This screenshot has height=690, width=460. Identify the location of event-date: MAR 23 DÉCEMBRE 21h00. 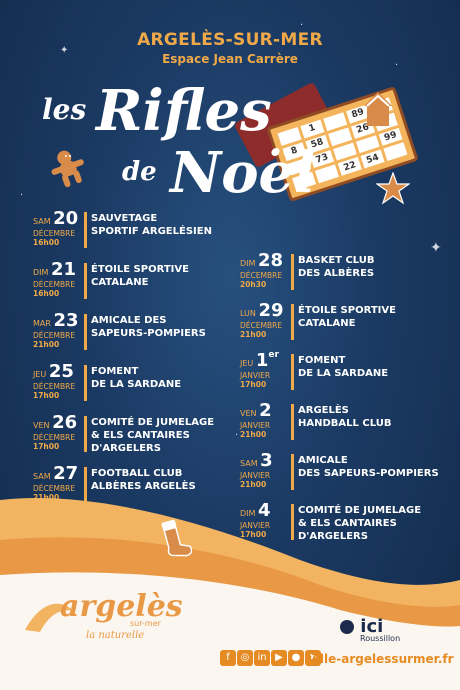
(57, 330).